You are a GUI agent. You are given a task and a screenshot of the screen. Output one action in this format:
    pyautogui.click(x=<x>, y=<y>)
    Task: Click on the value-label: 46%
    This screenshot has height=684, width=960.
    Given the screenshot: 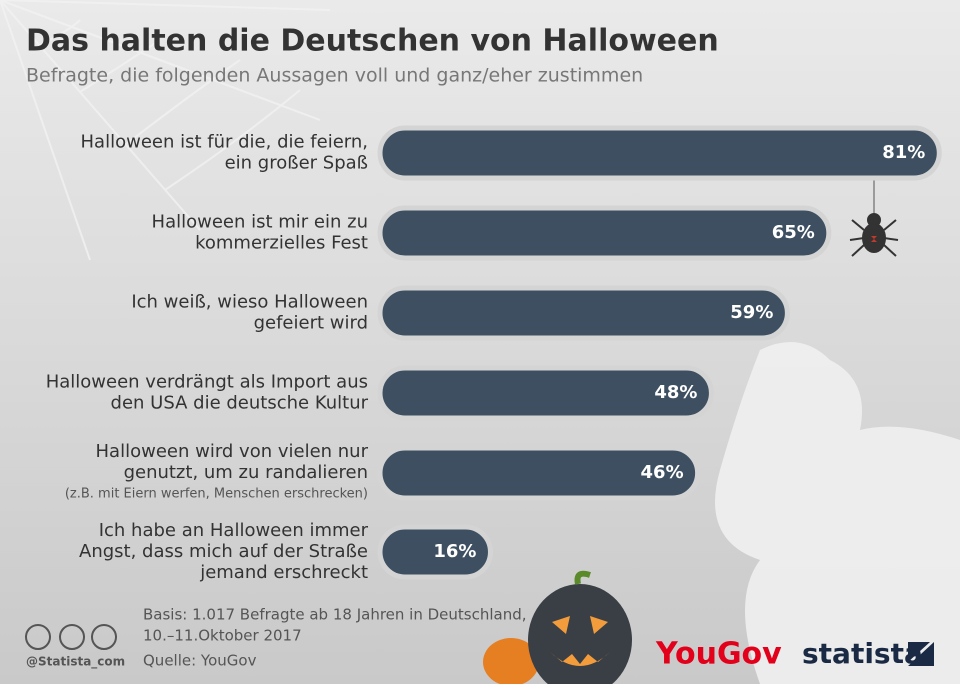 What is the action you would take?
    pyautogui.click(x=662, y=472)
    